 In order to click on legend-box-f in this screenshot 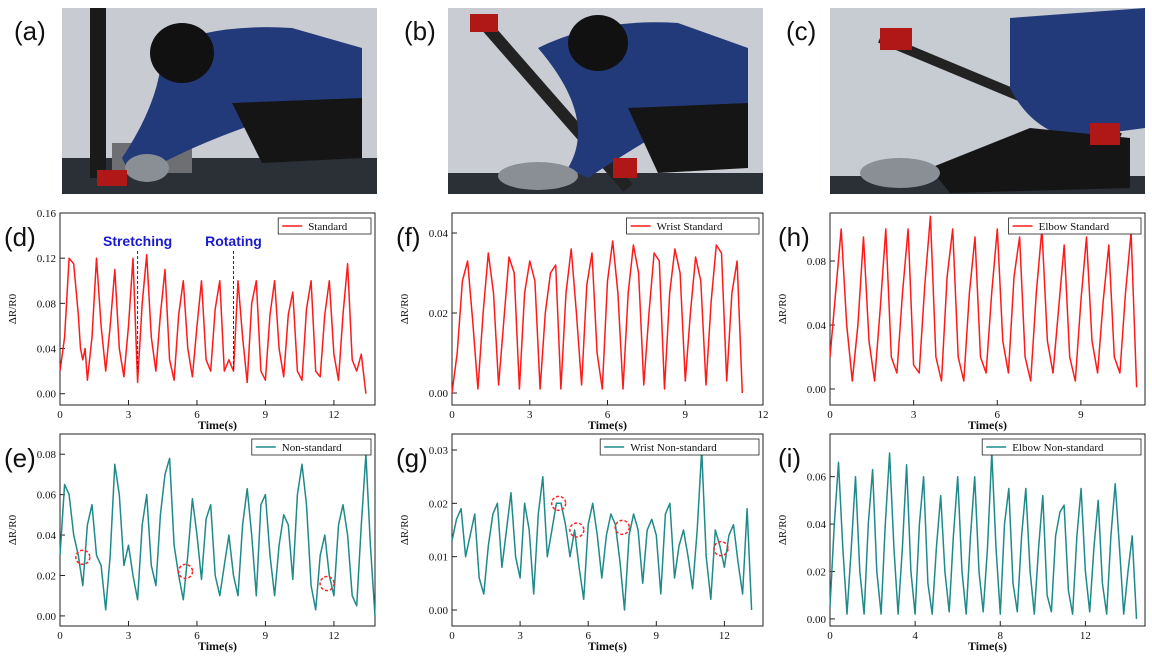, I will do `click(693, 226)`.